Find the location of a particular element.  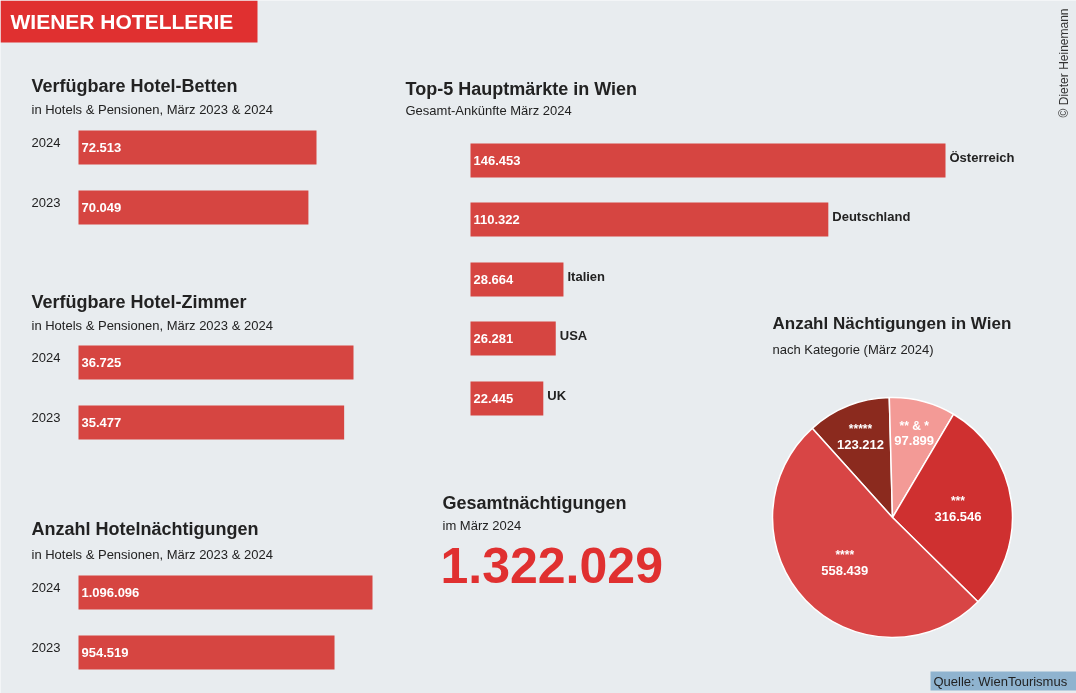

text: 1.322.029 is located at coordinates (551, 566).